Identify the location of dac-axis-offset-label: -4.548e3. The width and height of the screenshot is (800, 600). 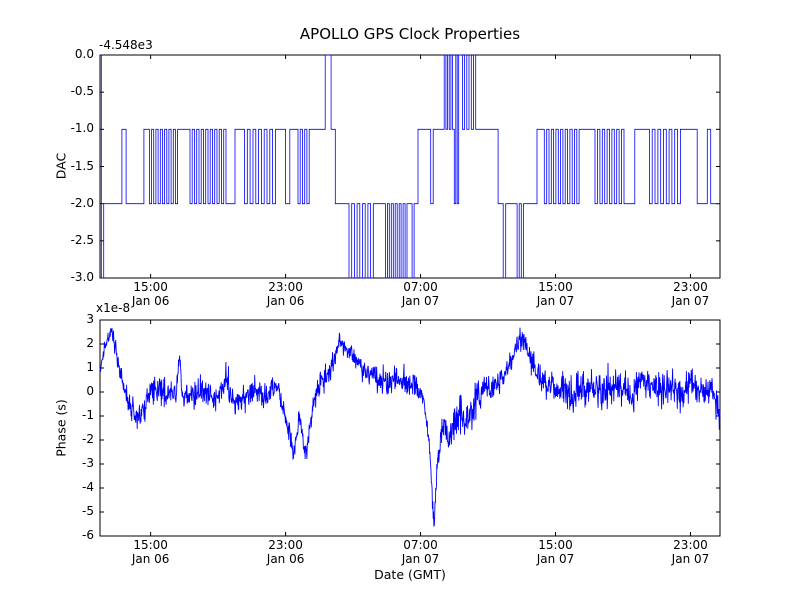
(126, 45).